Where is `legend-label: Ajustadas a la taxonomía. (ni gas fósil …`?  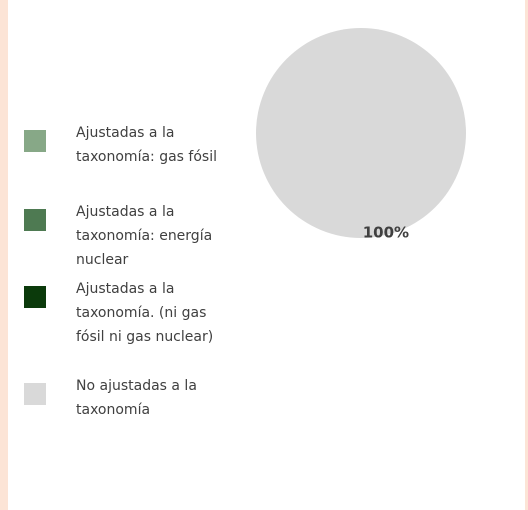
legend-label: Ajustadas a la taxonomía. (ni gas fósil … is located at coordinates (145, 313).